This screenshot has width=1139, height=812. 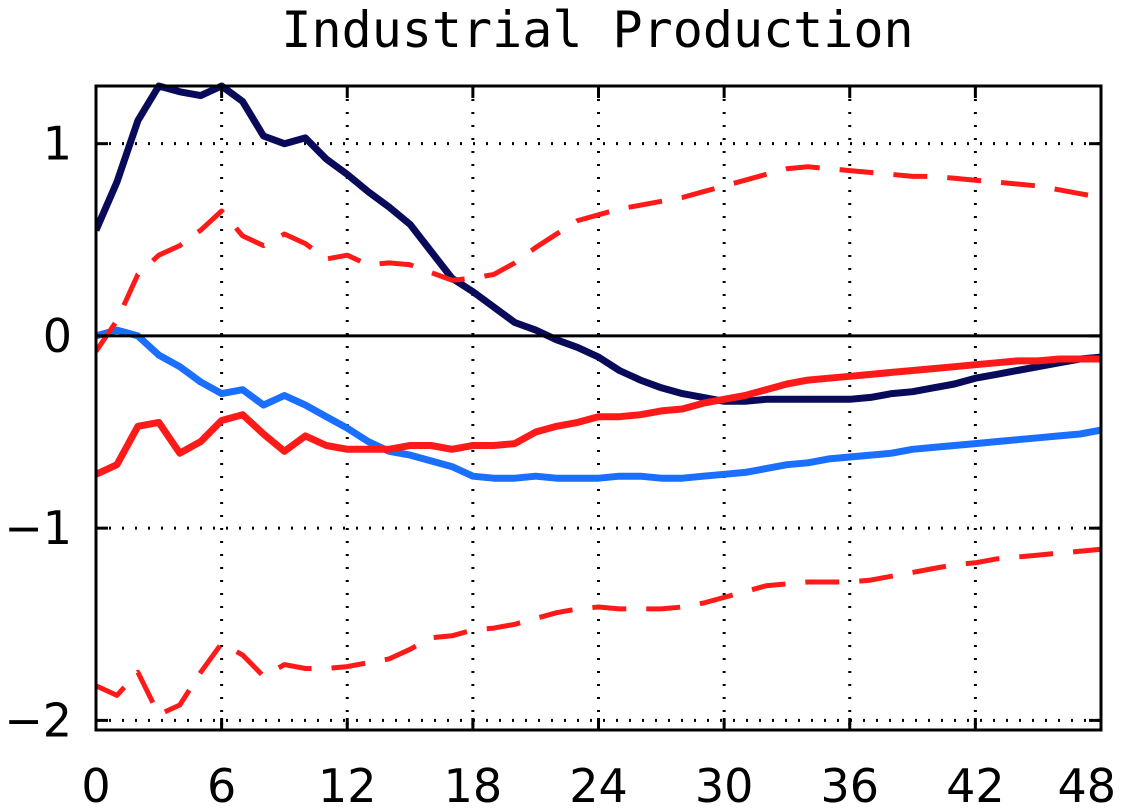 I want to click on x-tick-label: 30, so click(x=724, y=785).